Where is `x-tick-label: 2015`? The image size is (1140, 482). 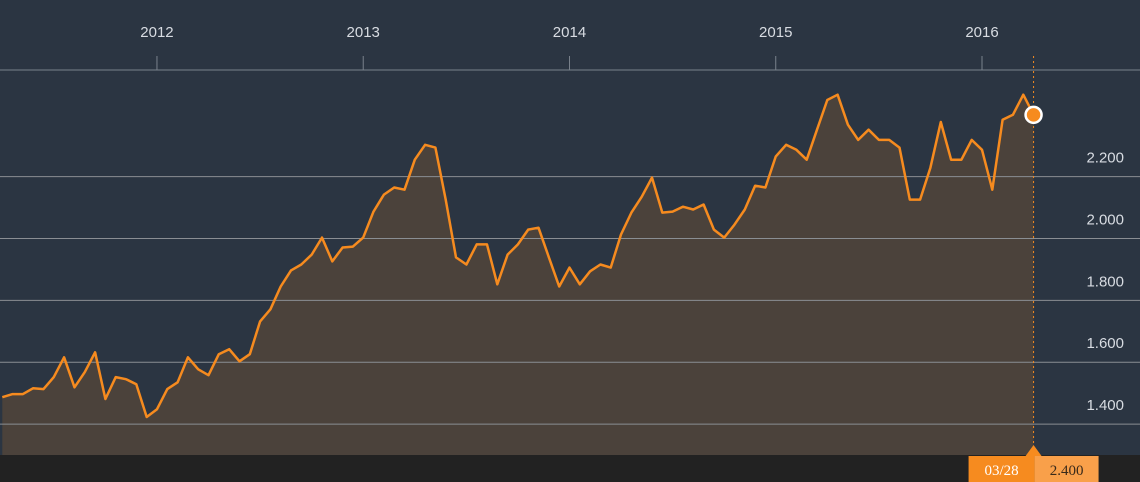
x-tick-label: 2015 is located at coordinates (775, 32).